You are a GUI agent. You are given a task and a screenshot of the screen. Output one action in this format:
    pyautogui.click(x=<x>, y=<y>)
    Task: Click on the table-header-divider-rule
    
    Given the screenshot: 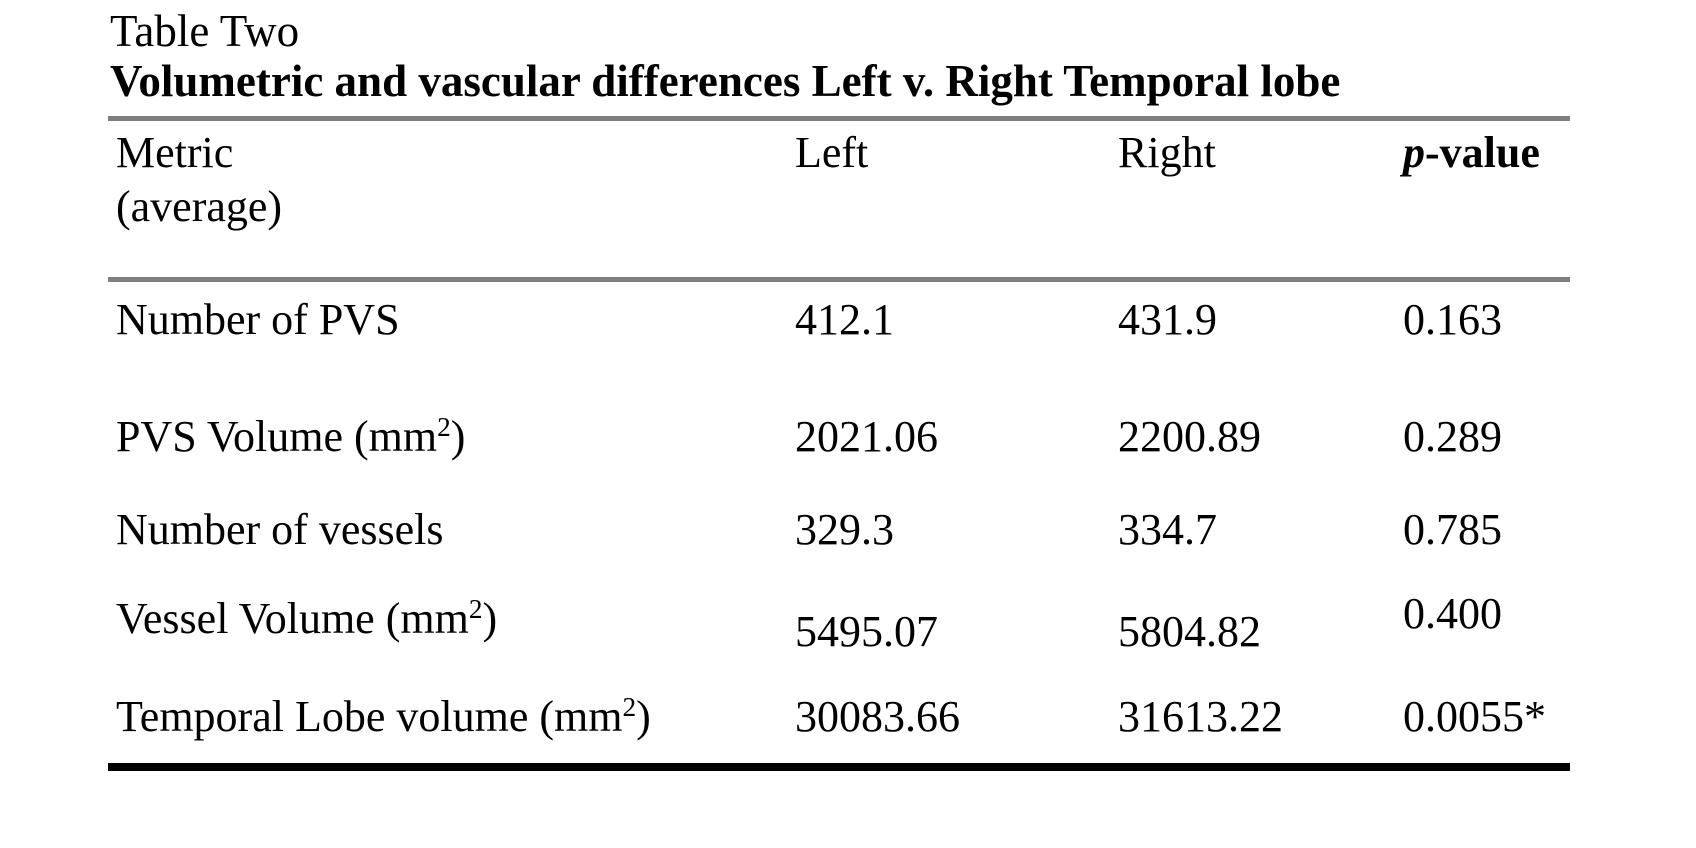 What is the action you would take?
    pyautogui.click(x=839, y=279)
    